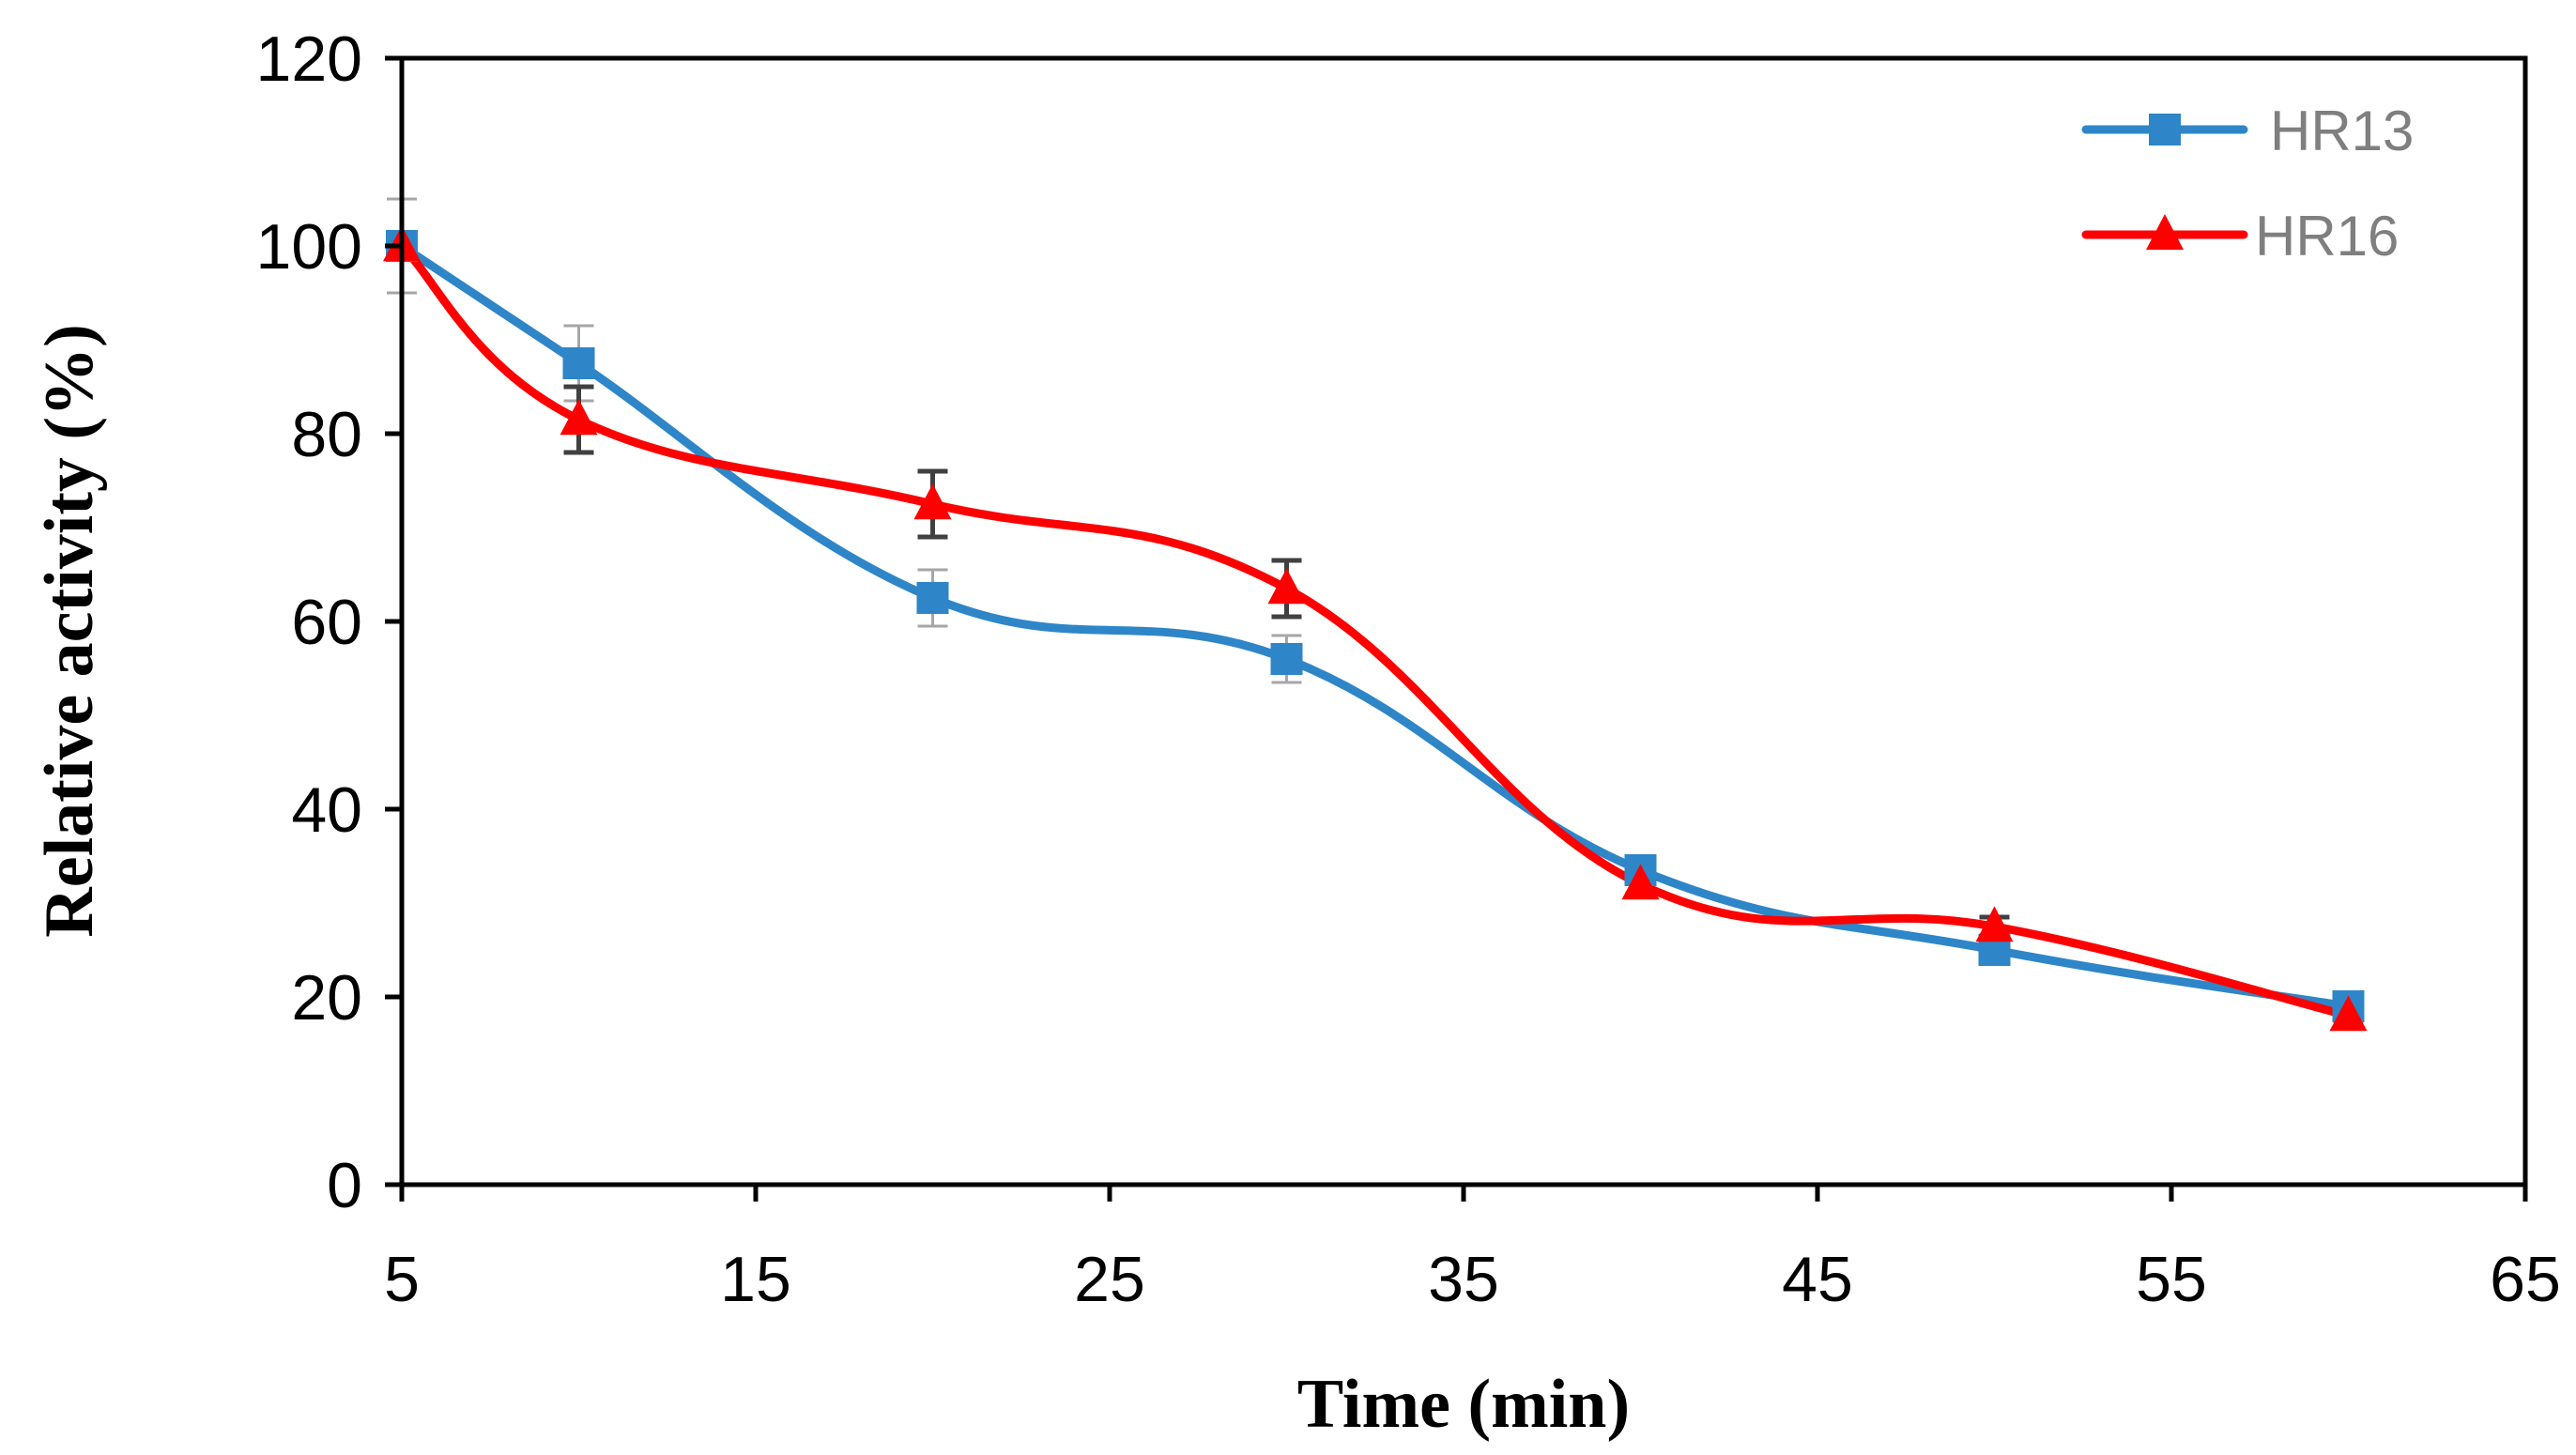 The height and width of the screenshot is (1455, 2576). Describe the element at coordinates (2342, 131) in the screenshot. I see `legend-label-hr13: HR13` at that location.